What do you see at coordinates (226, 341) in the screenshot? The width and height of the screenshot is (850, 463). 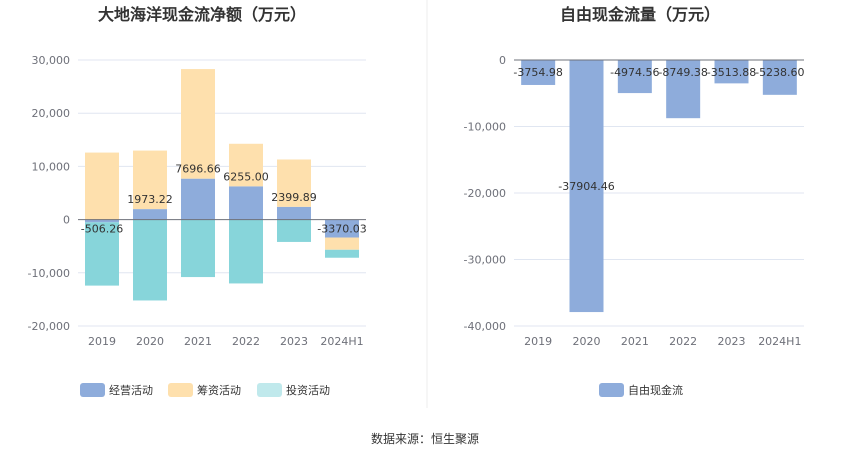 I see `left-x-axis: 2019 2020 2021 2022 2023 2024H1` at bounding box center [226, 341].